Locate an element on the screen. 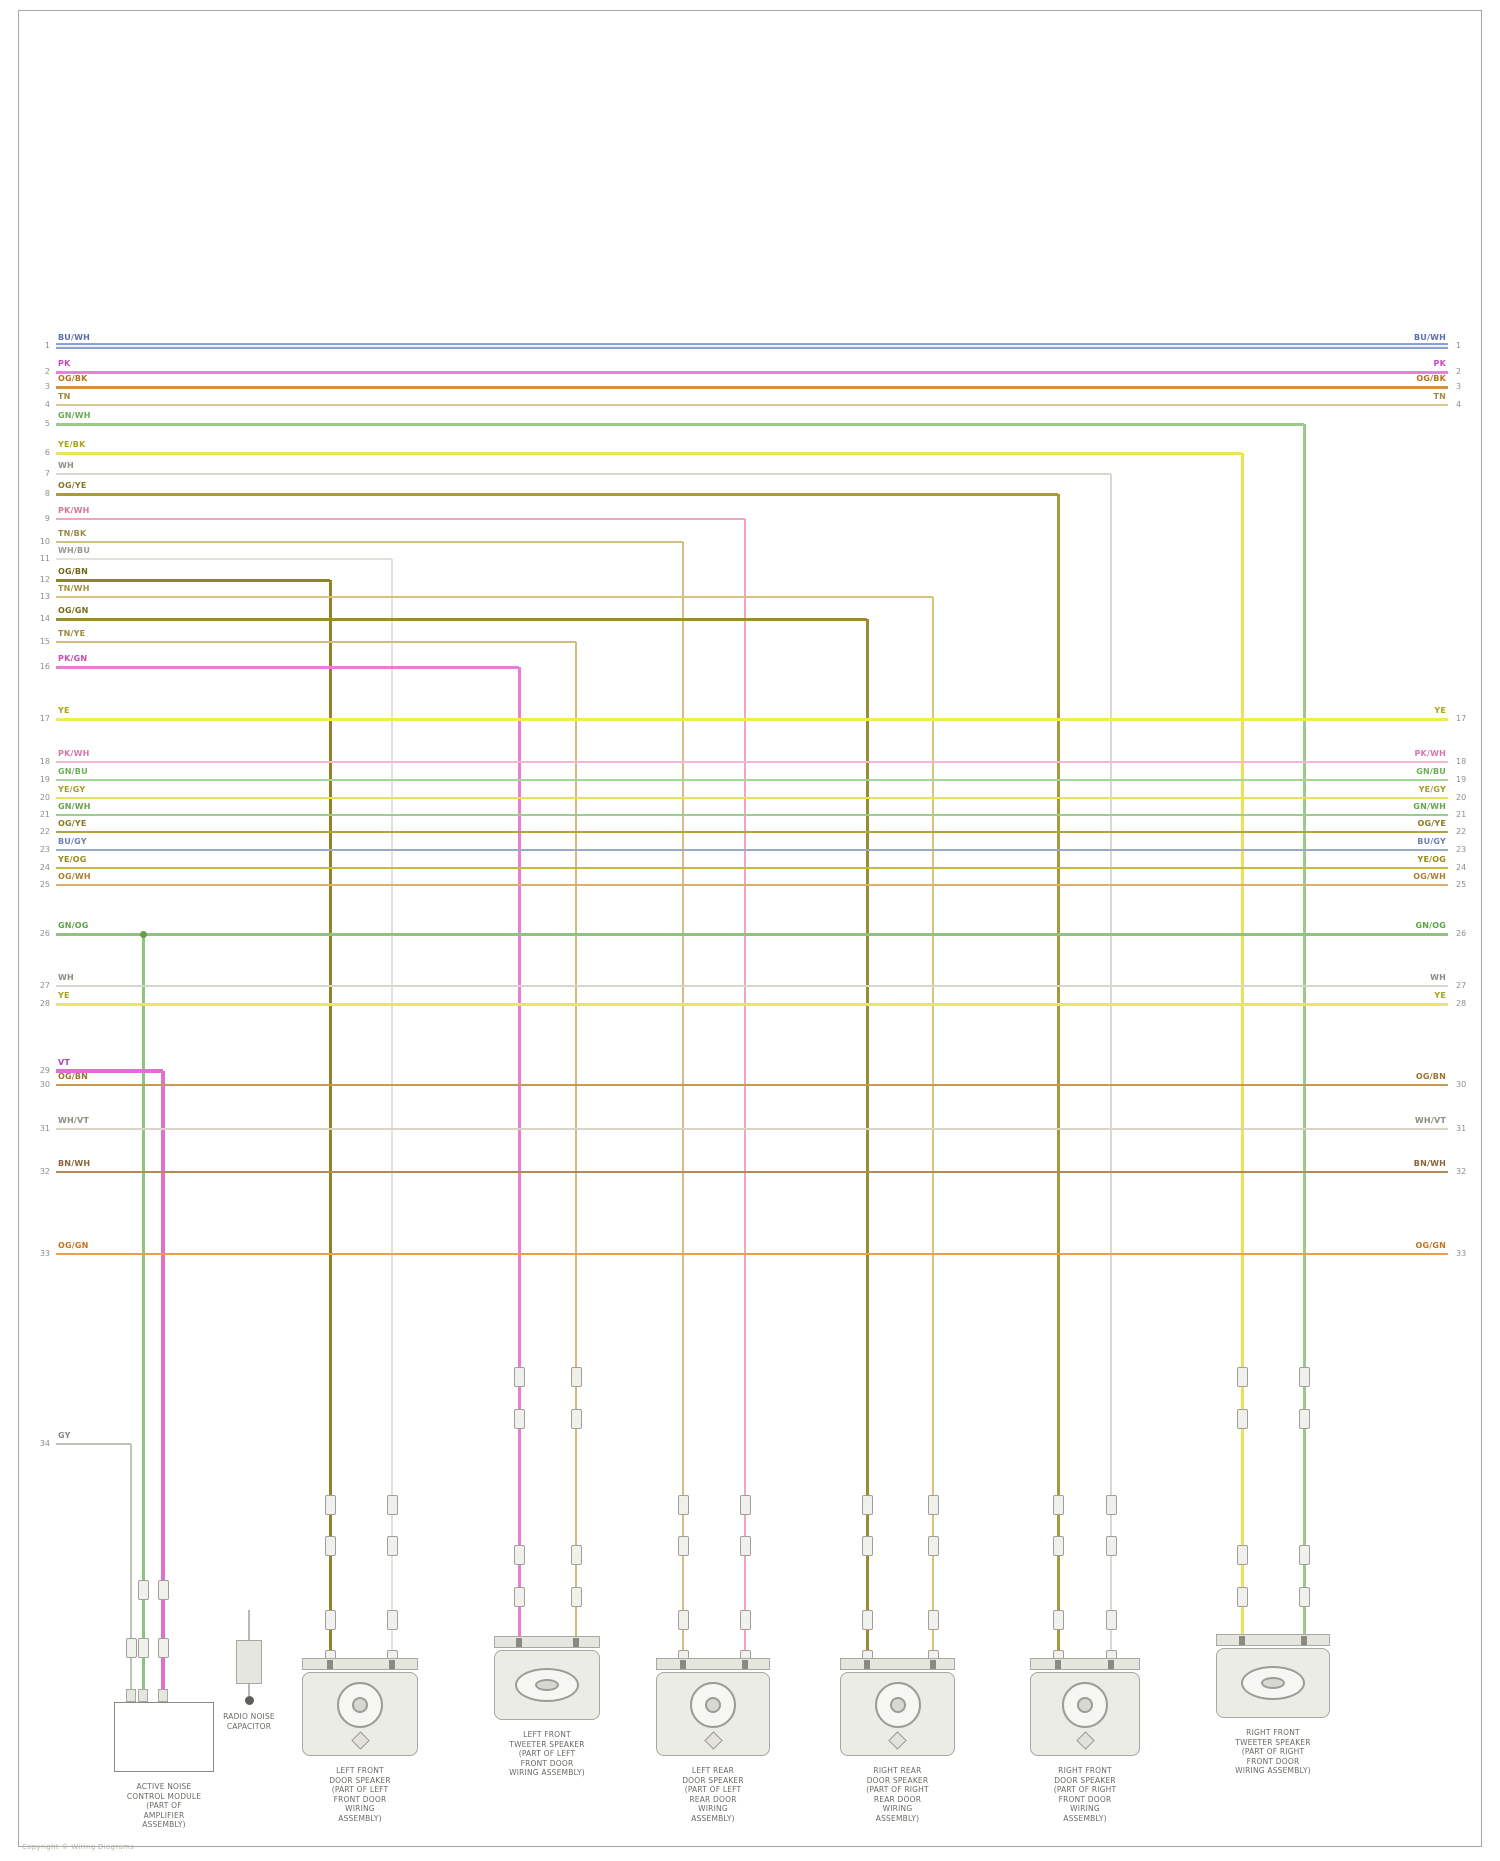  wire-color-label: GN/BU is located at coordinates (1431, 771).